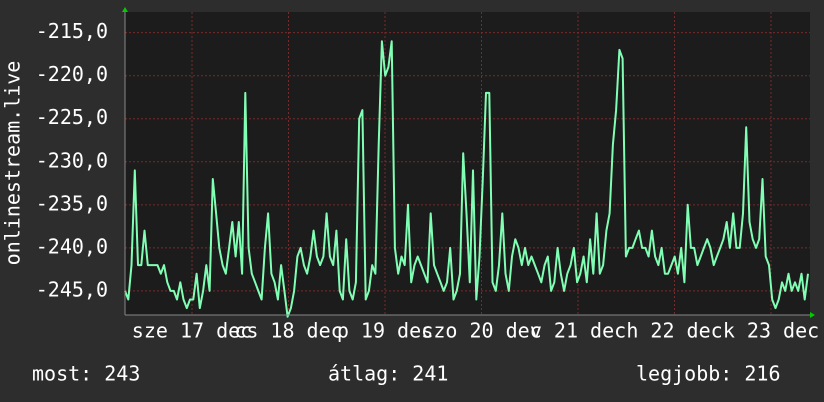 This screenshot has height=402, width=824. I want to click on y-tick-label: -245,0, so click(72, 289).